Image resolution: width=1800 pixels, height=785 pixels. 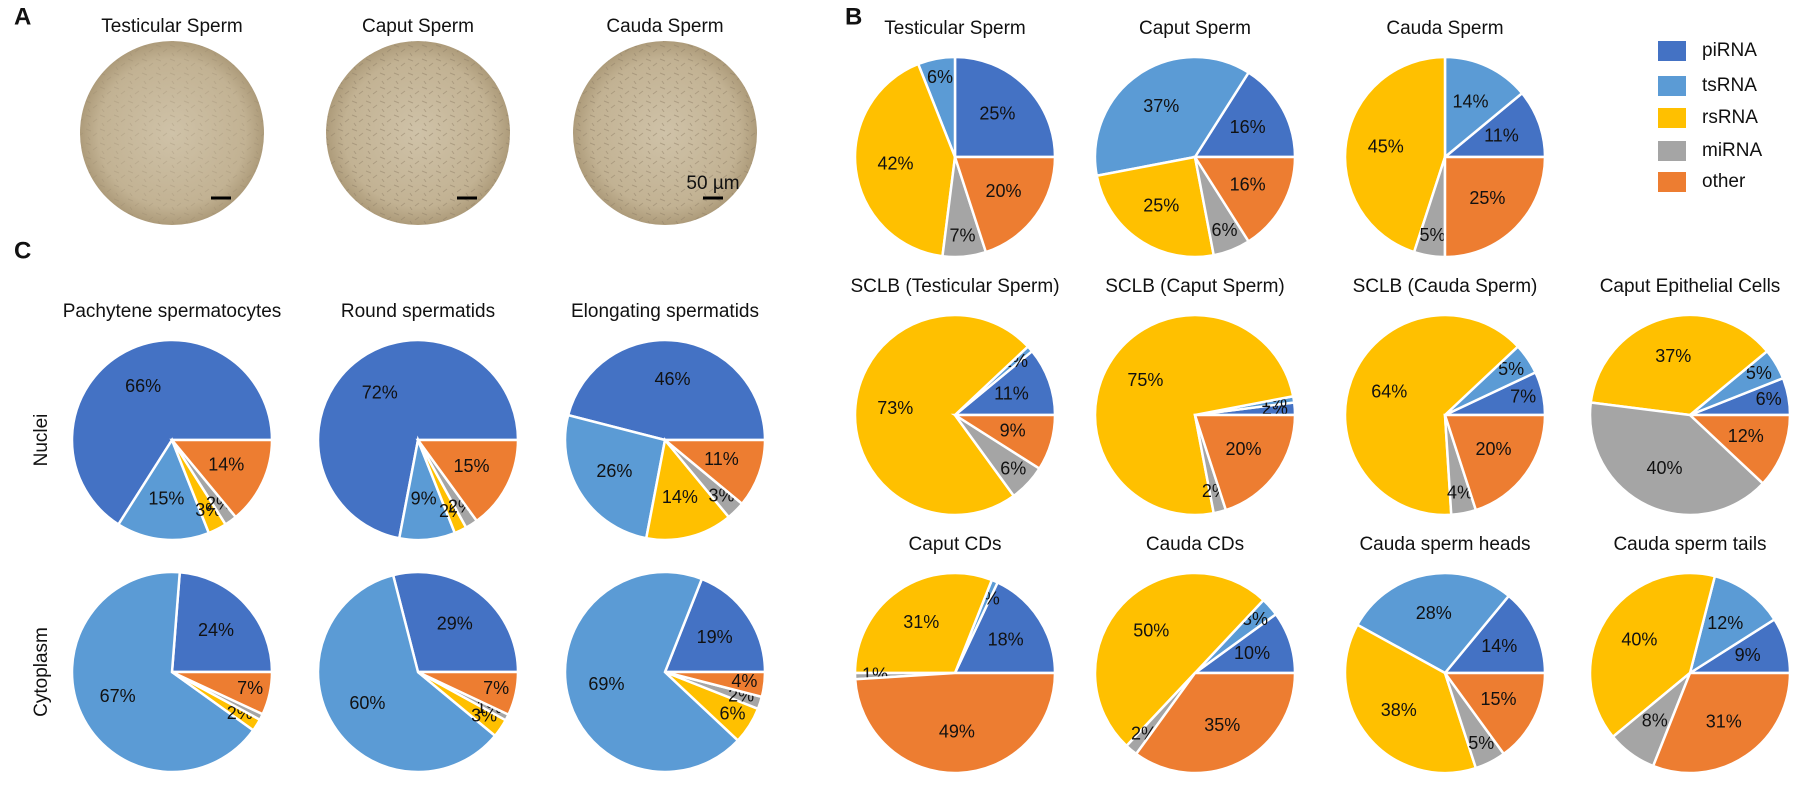 I want to click on chart-title: Caput CDs, so click(x=955, y=544).